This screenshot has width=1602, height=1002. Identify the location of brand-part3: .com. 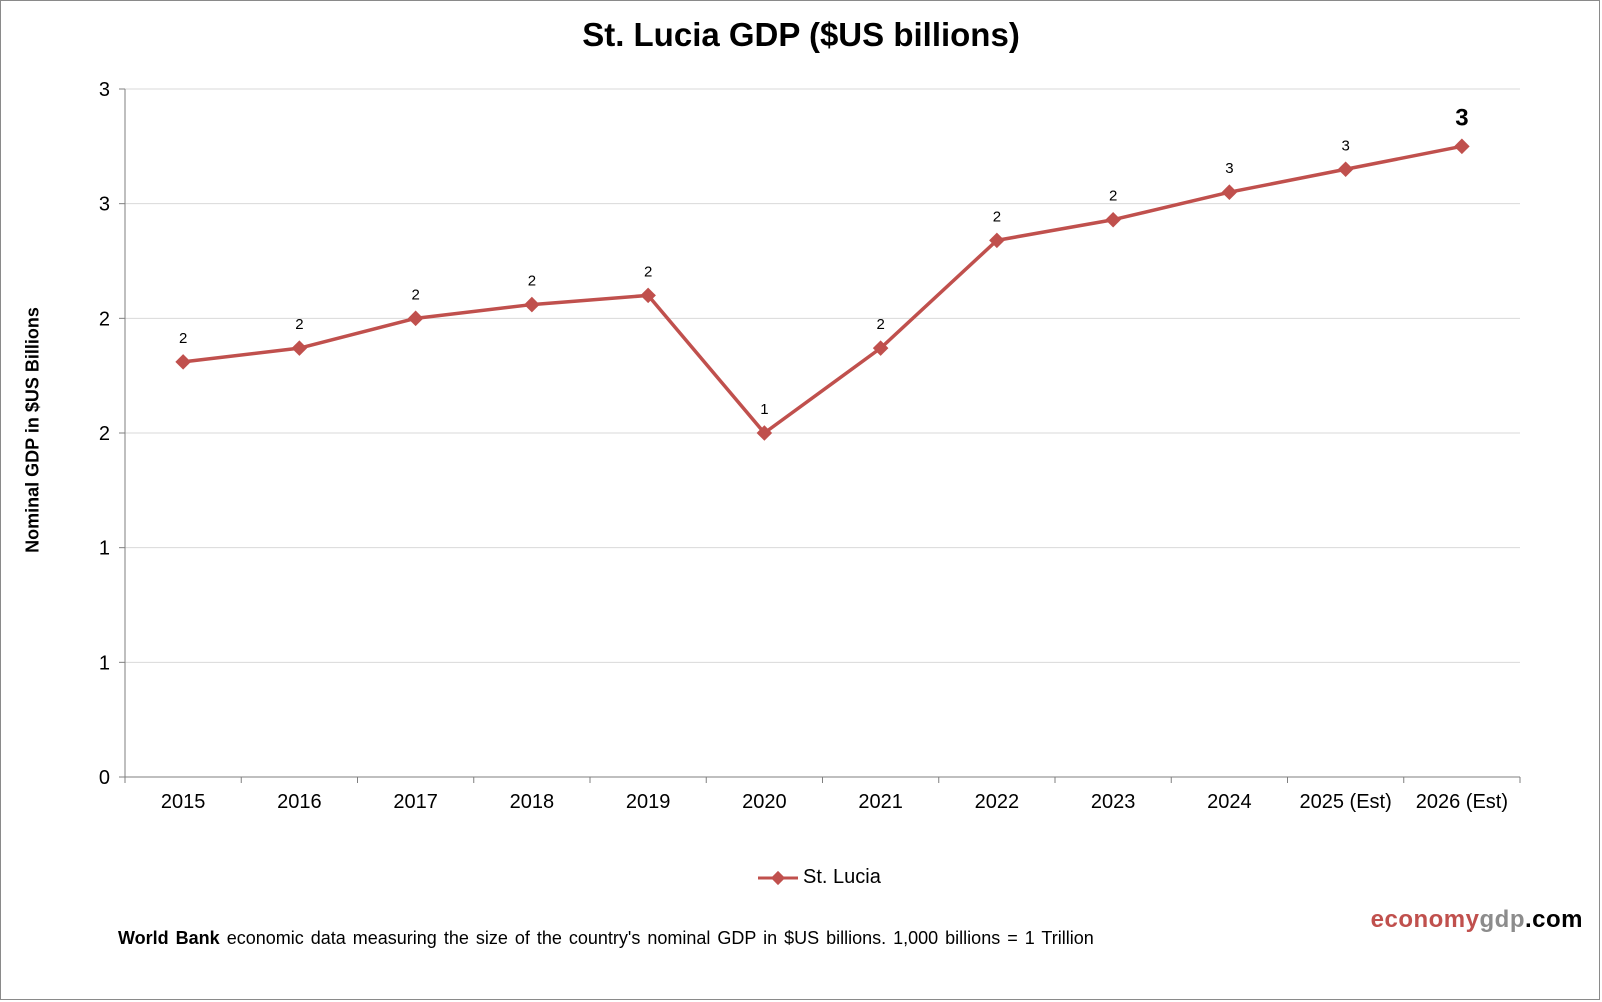
(1553, 919).